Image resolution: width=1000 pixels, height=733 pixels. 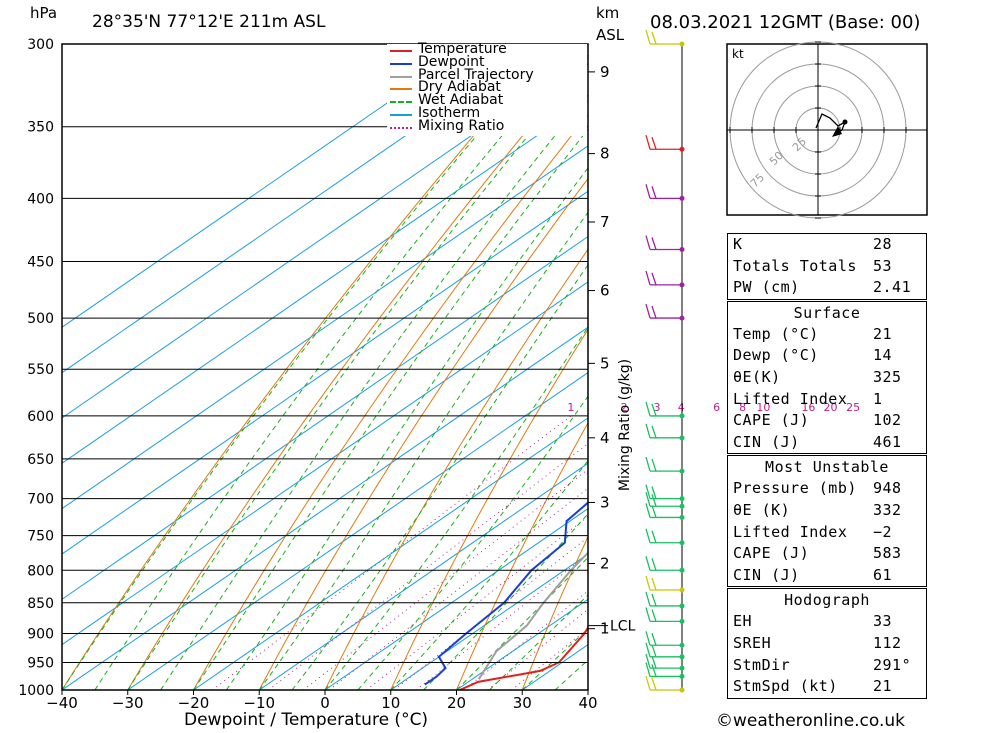 I want to click on height-unit-km: km, so click(x=608, y=13).